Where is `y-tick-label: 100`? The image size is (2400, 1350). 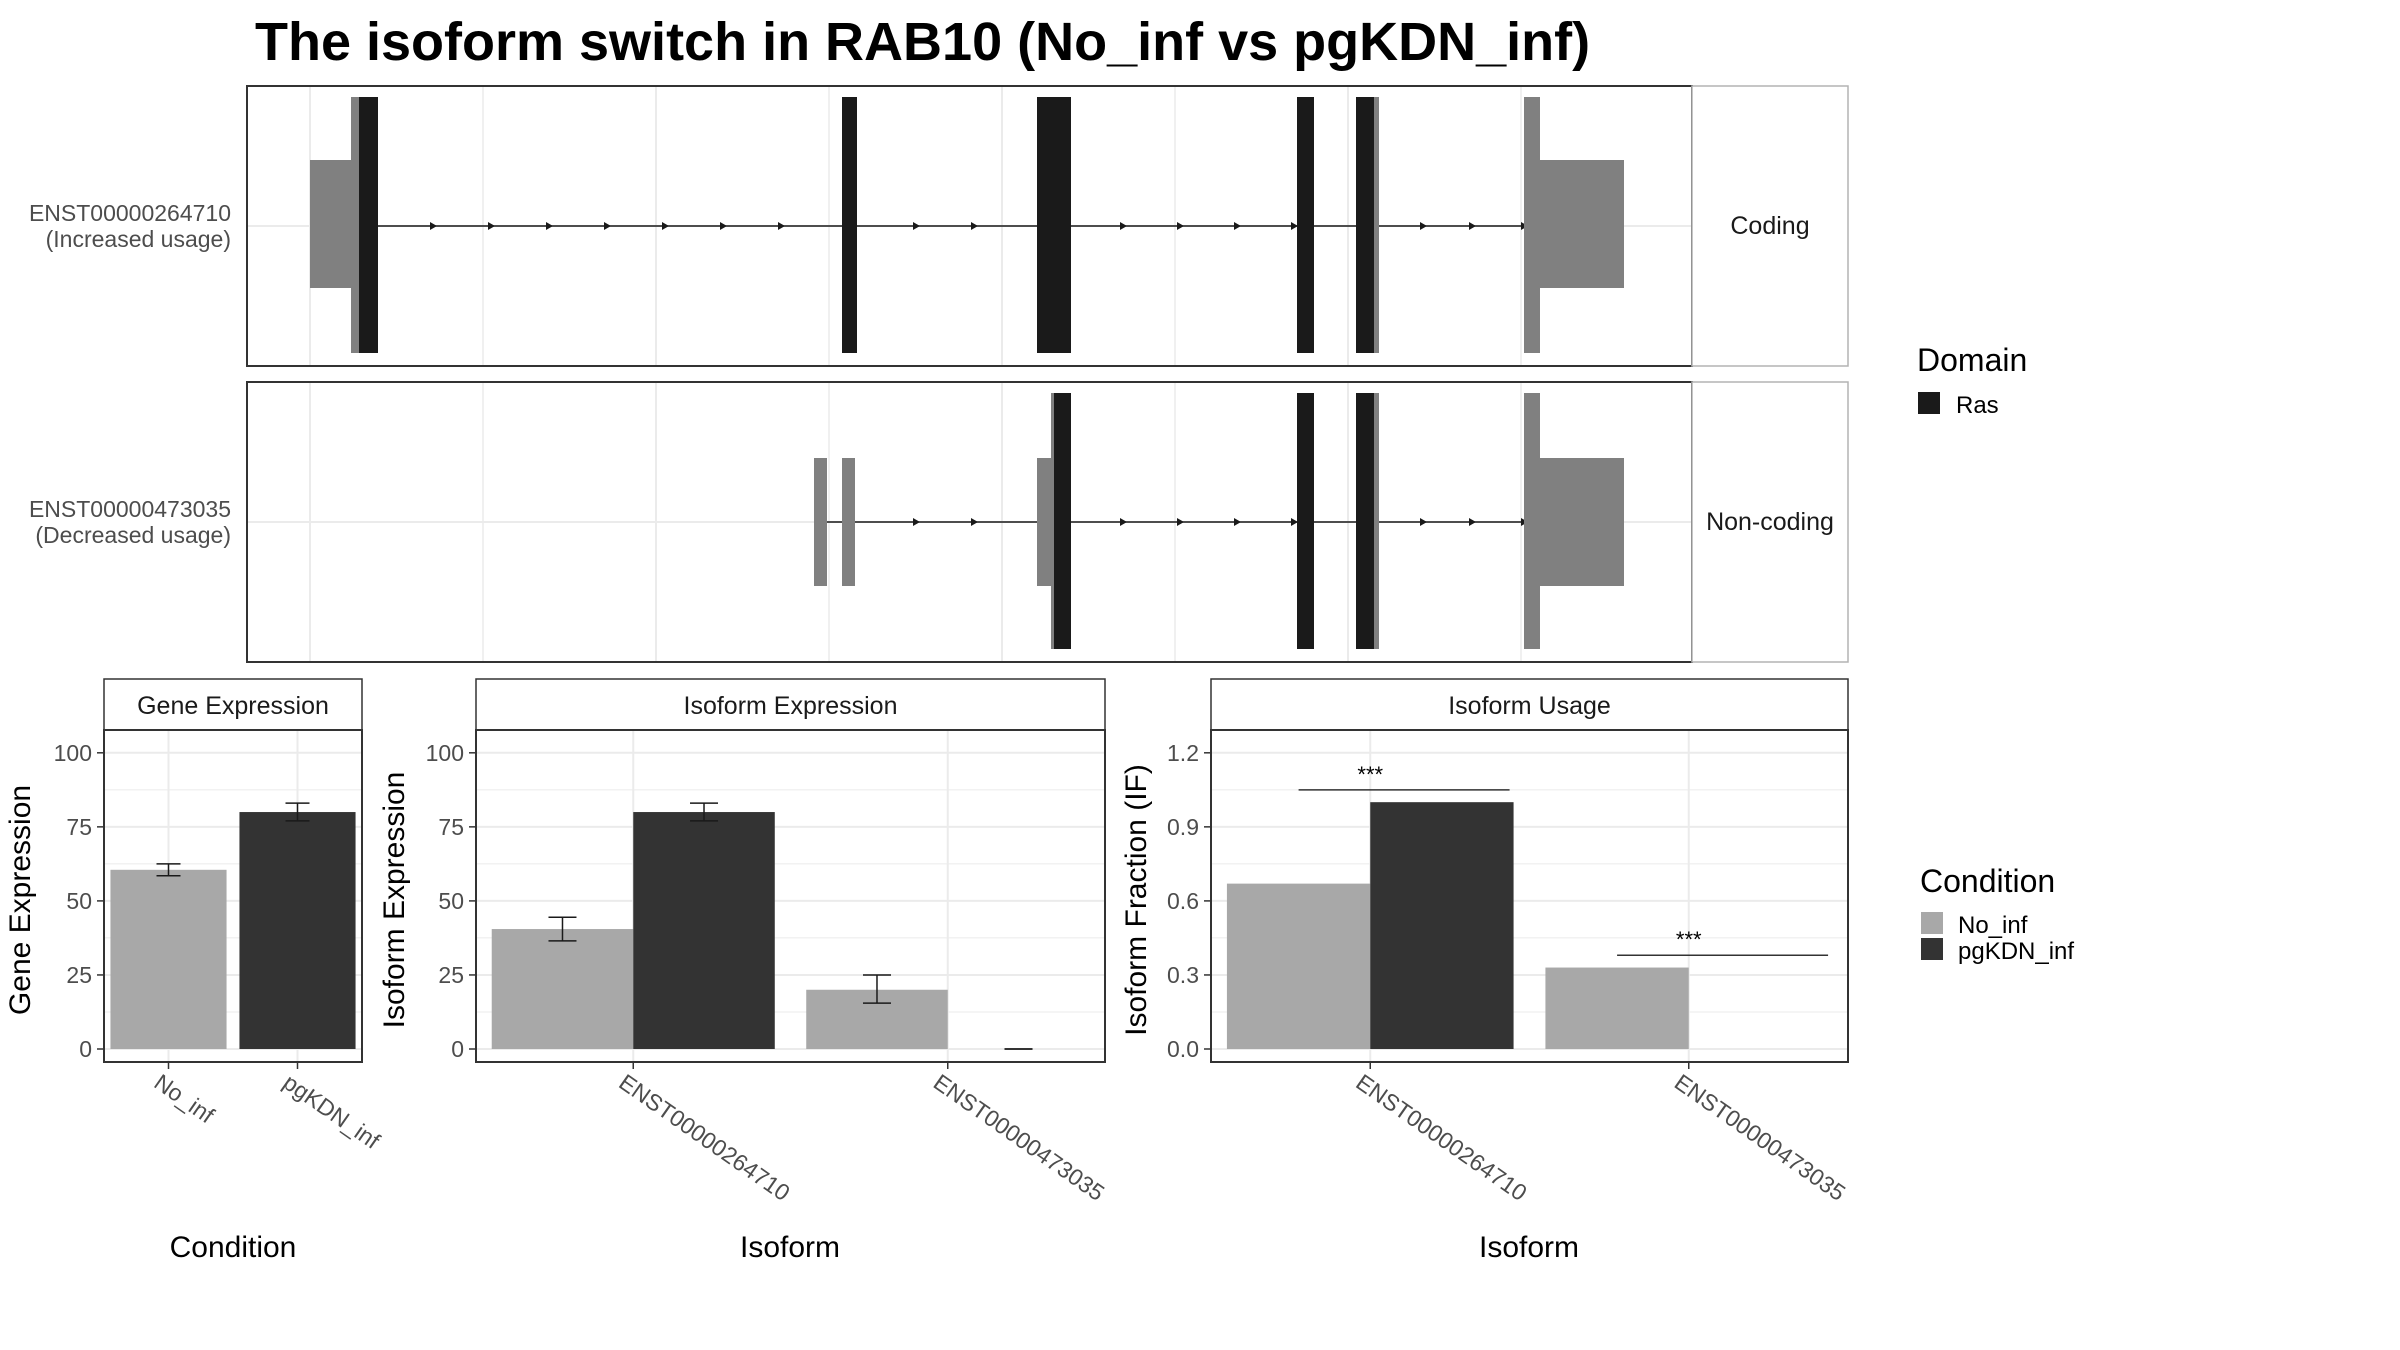
y-tick-label: 100 is located at coordinates (73, 753).